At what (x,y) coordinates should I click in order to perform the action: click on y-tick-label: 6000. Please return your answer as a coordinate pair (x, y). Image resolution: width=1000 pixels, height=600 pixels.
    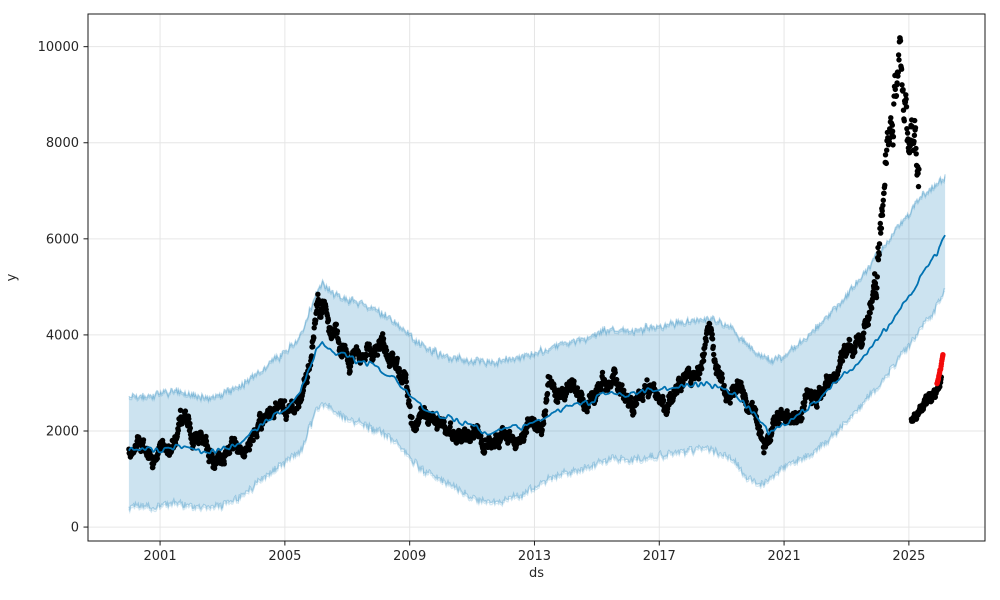
    Looking at the image, I should click on (62, 239).